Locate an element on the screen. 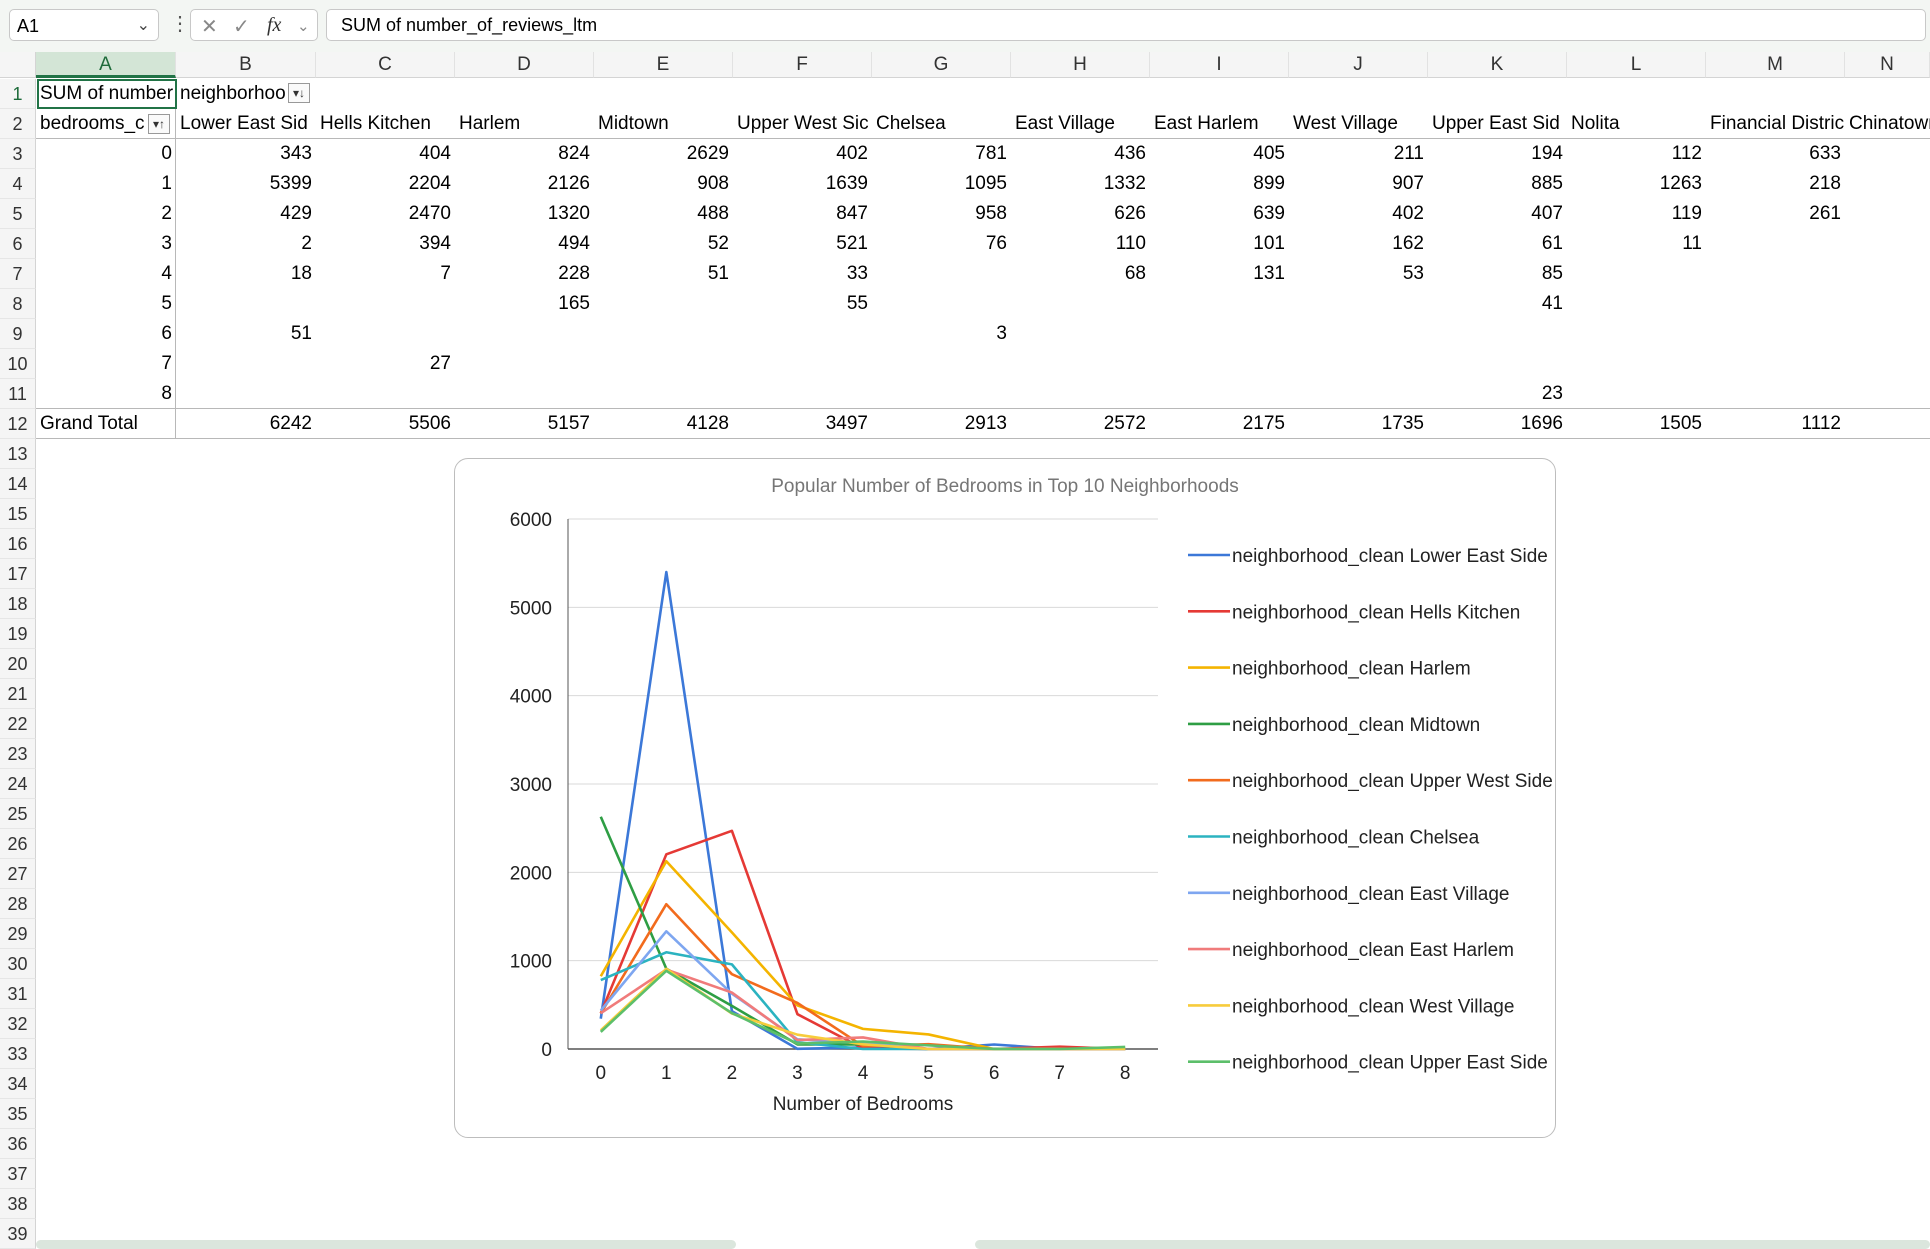  row-header-34: 34 is located at coordinates (18, 1084).